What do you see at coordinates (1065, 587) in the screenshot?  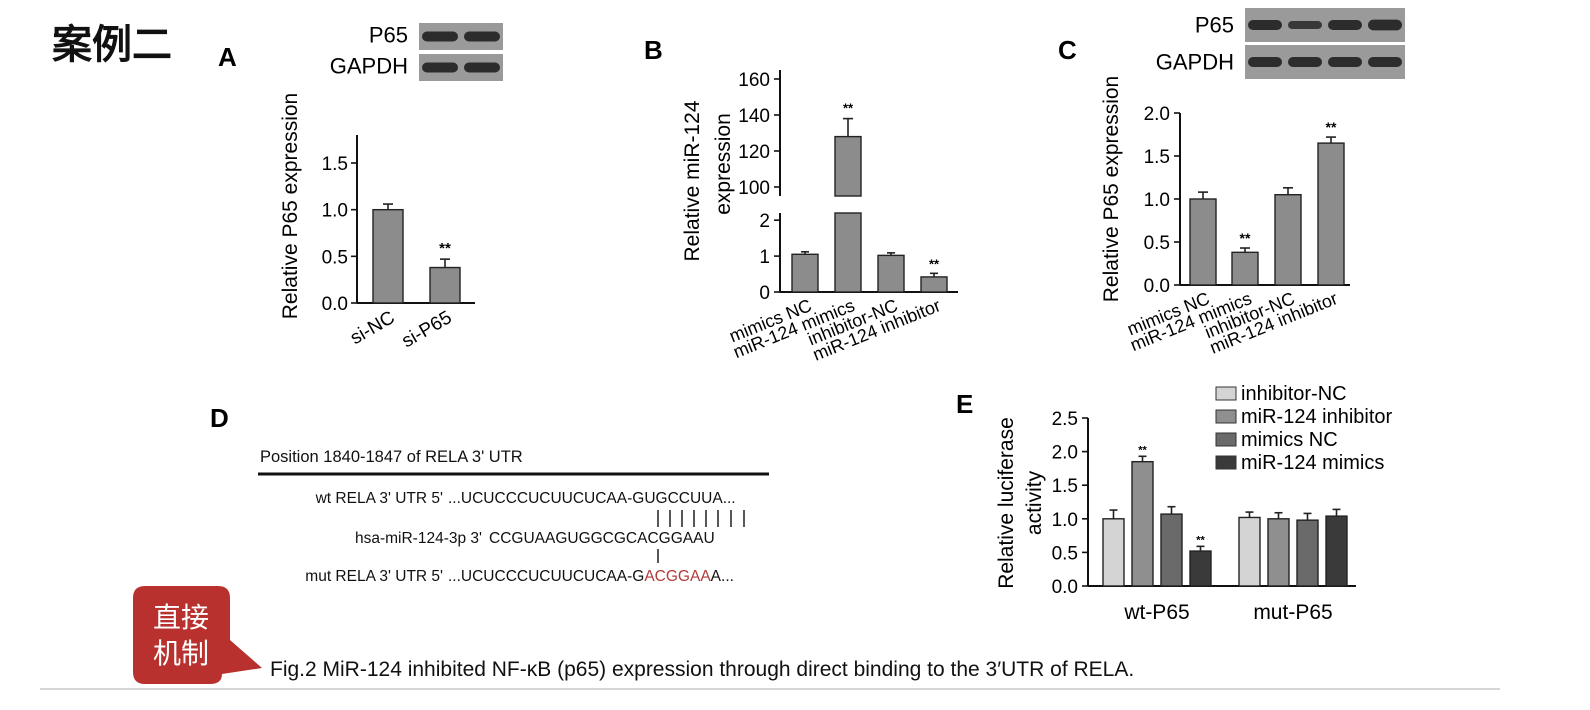 I see `panel-e-y-tick-label: 0.0` at bounding box center [1065, 587].